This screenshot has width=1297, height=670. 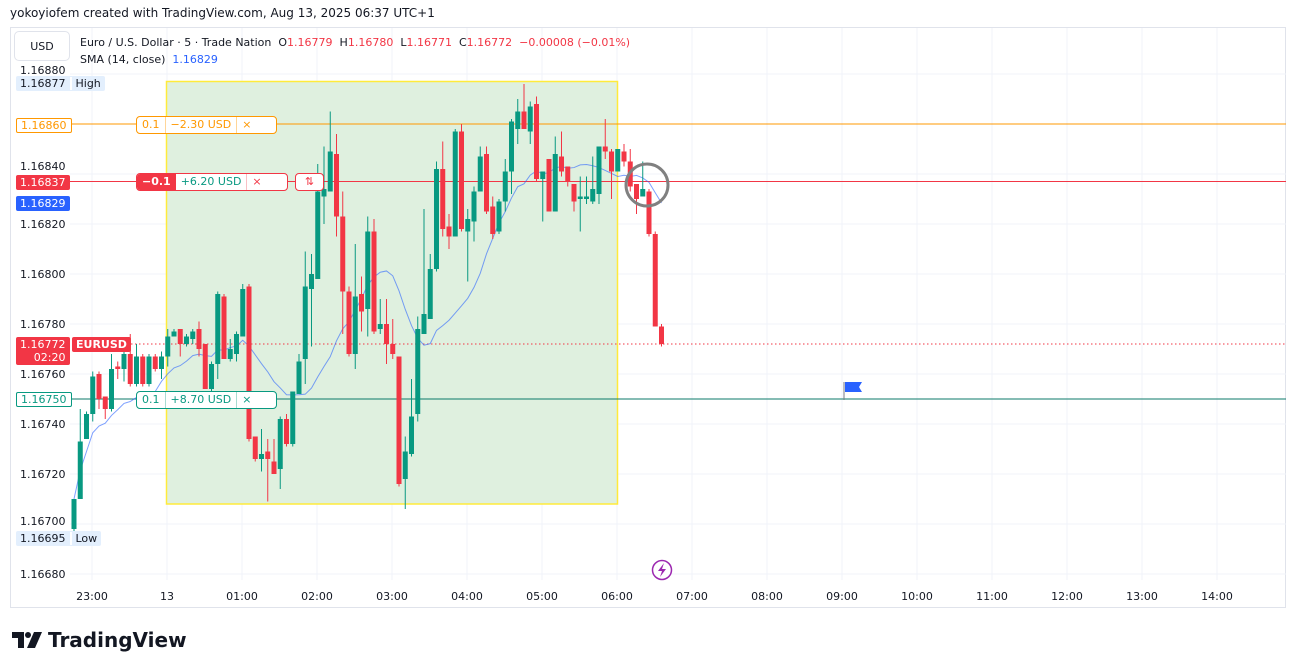 What do you see at coordinates (842, 596) in the screenshot?
I see `time-tick-label: 09:00` at bounding box center [842, 596].